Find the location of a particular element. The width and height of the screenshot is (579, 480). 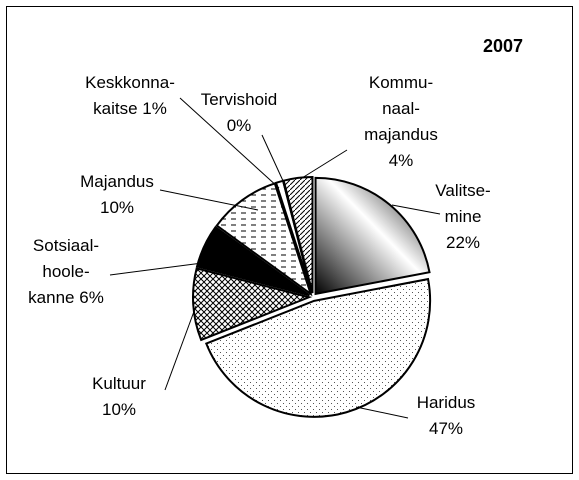

category-label: Keskkonna- kaitse is located at coordinates (130, 95).